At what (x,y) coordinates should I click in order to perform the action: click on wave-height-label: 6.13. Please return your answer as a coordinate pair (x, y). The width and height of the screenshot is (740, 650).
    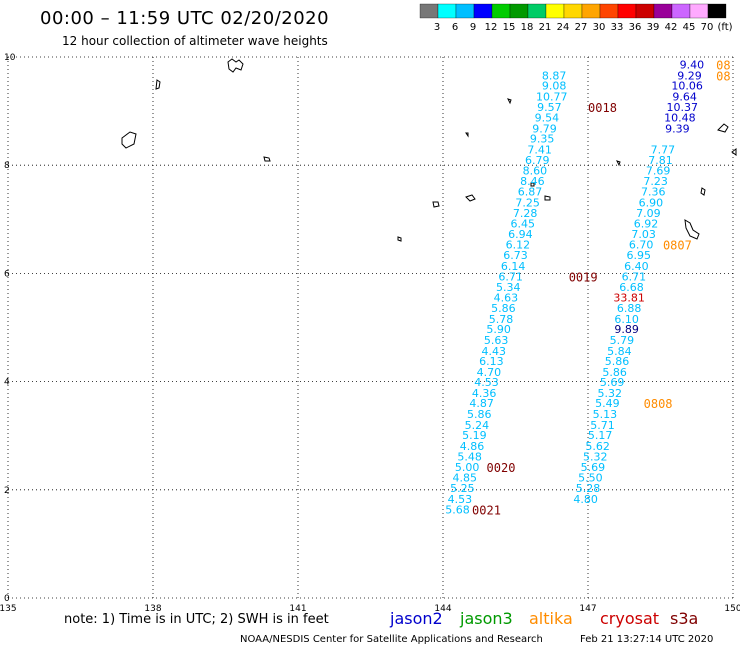
    Looking at the image, I should click on (491, 361).